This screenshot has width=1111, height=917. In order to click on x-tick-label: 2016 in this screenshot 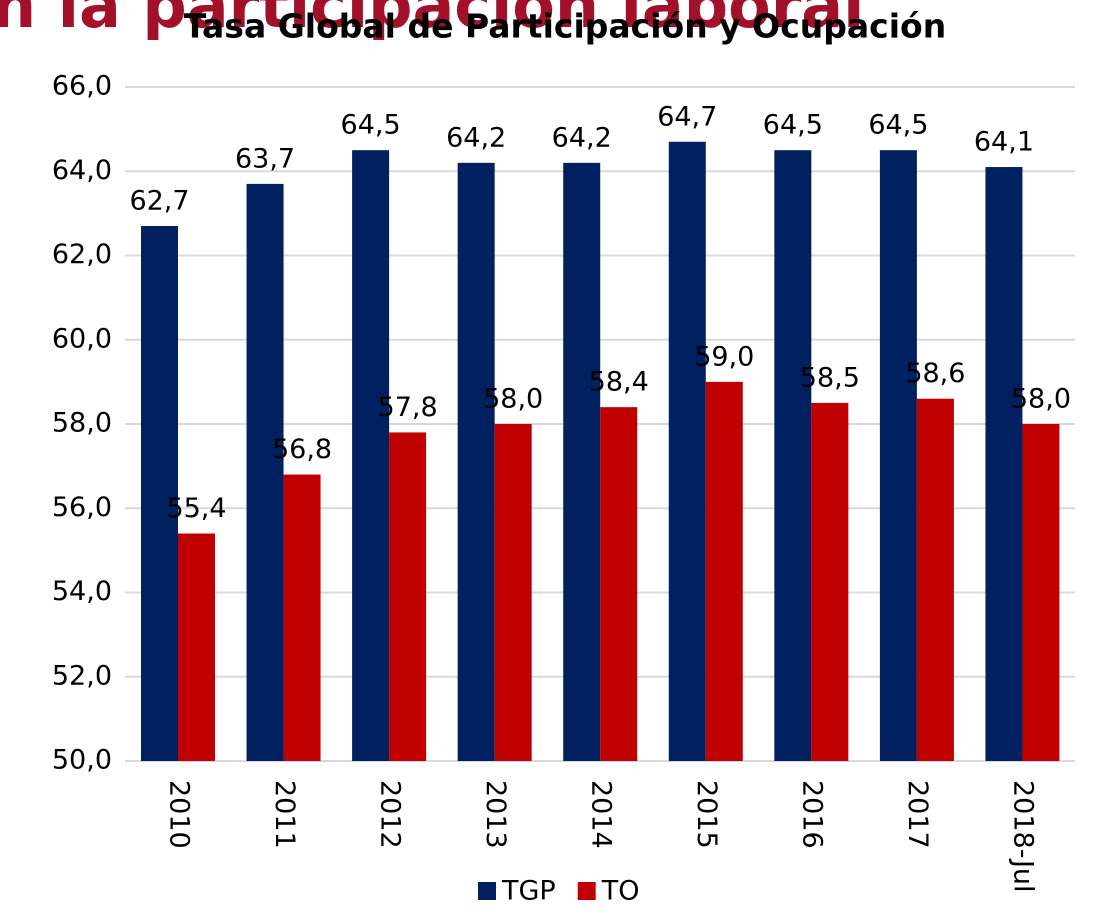, I will do `click(812, 814)`.